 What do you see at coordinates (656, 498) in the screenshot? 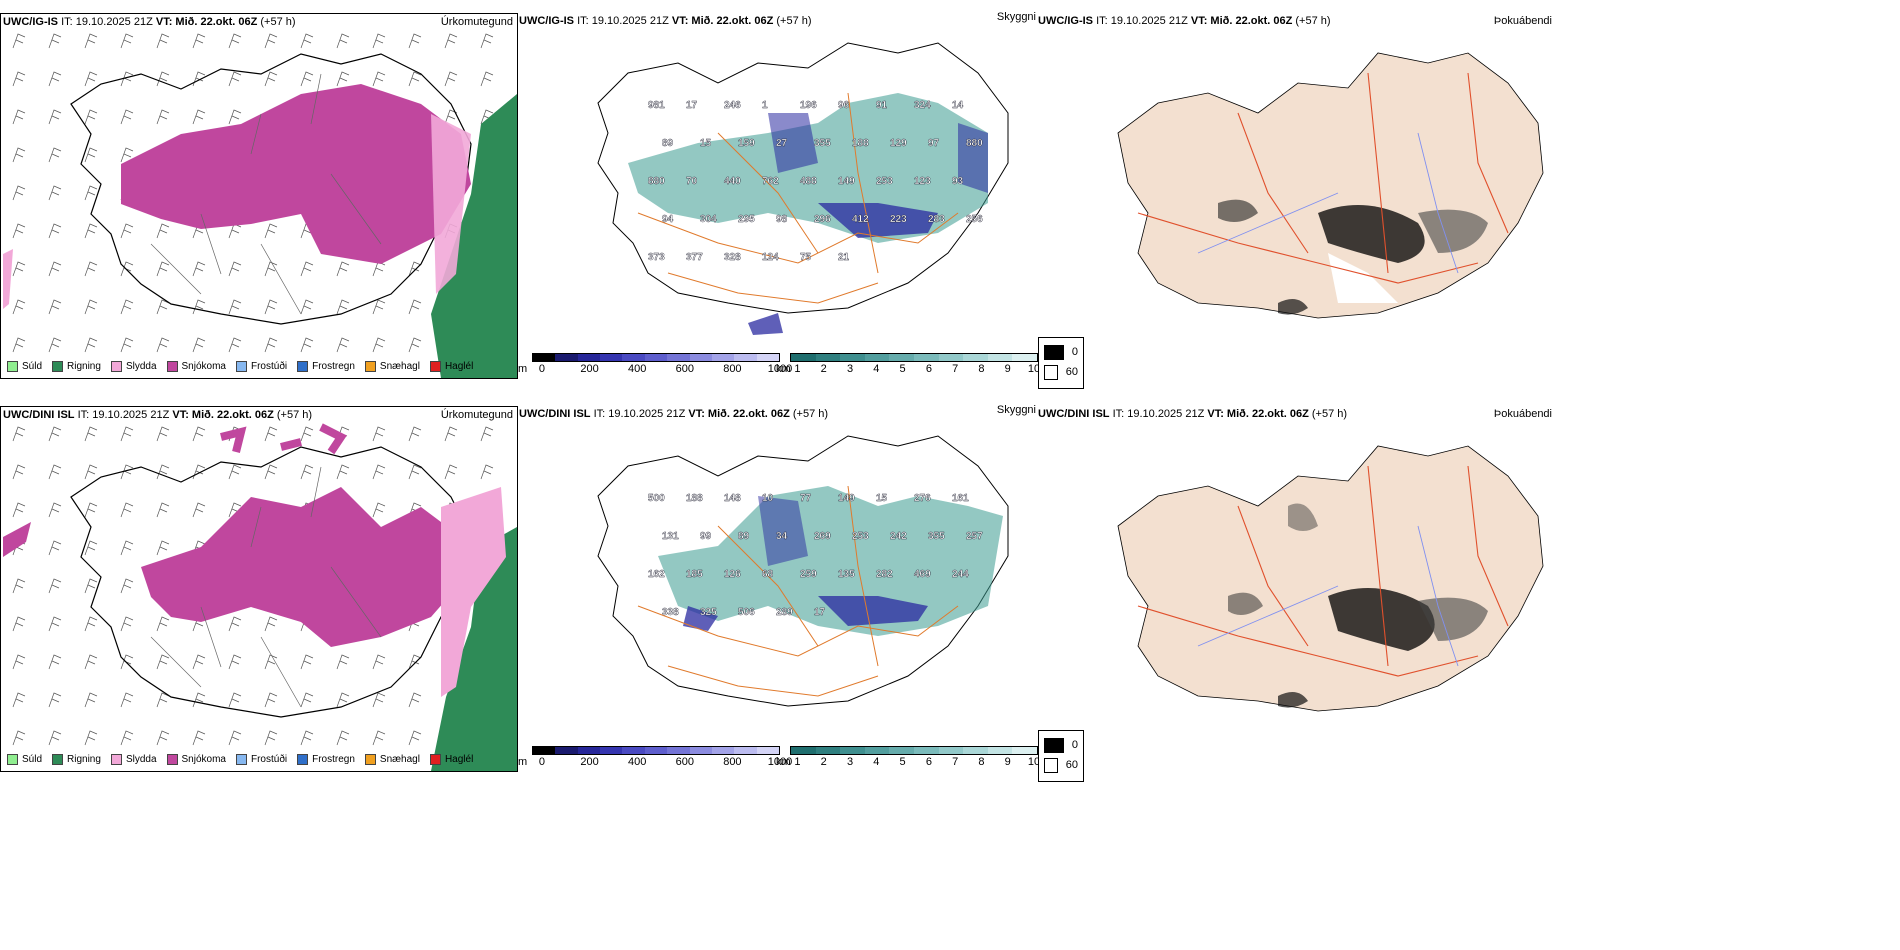
I see `visibility-label: 500` at bounding box center [656, 498].